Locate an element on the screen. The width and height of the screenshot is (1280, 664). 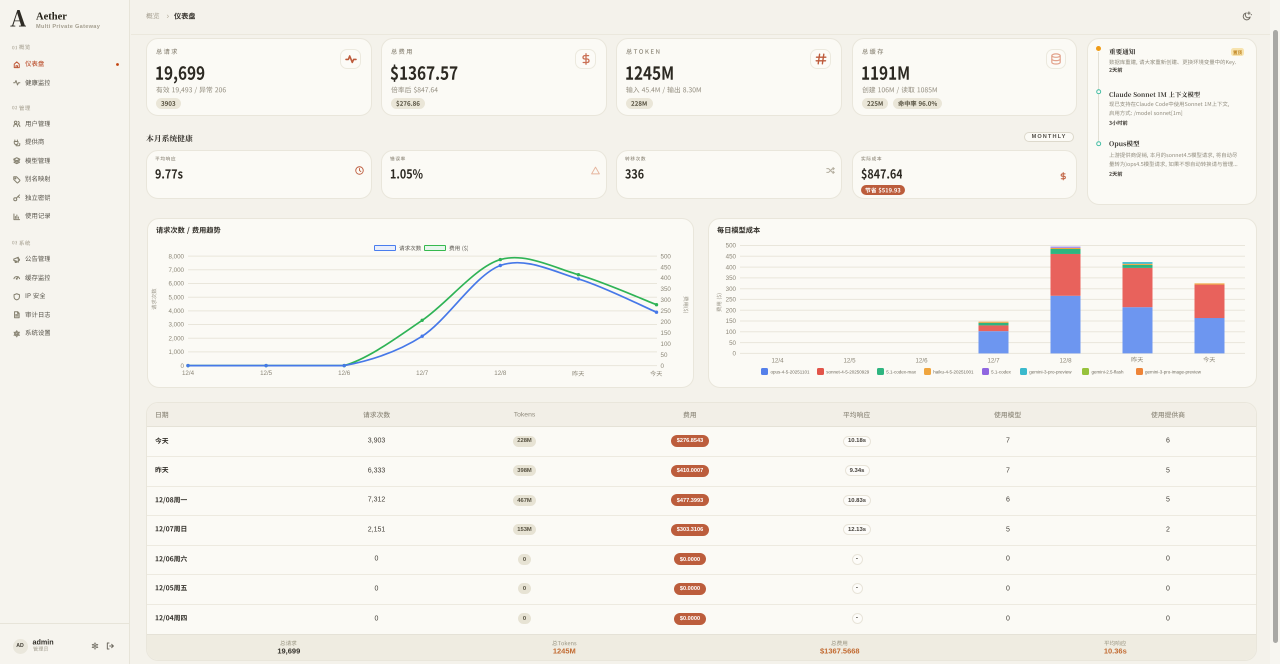
svg-text: 1,000 is located at coordinates (177, 352).